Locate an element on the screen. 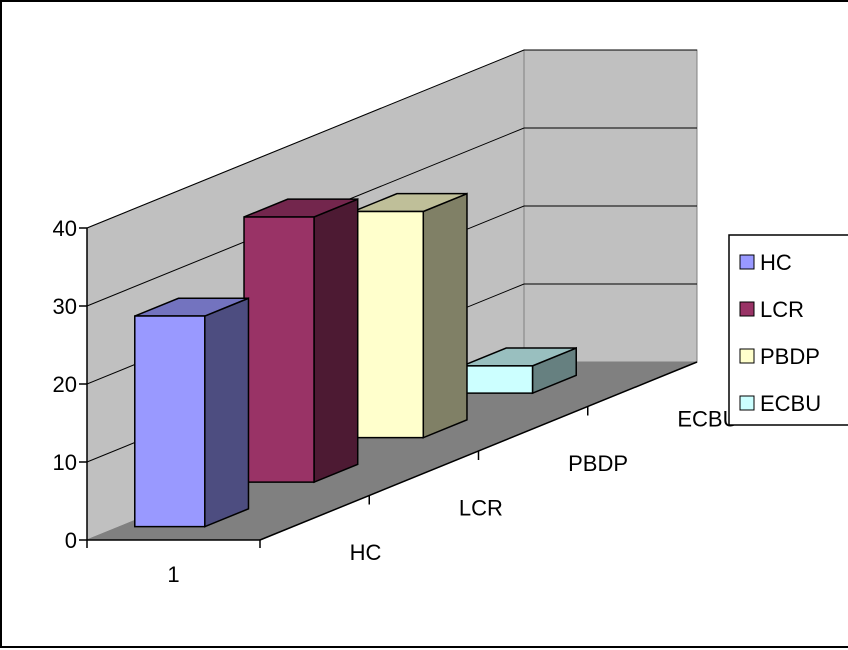 This screenshot has height=650, width=848. depth-category-label: PBDP is located at coordinates (598, 463).